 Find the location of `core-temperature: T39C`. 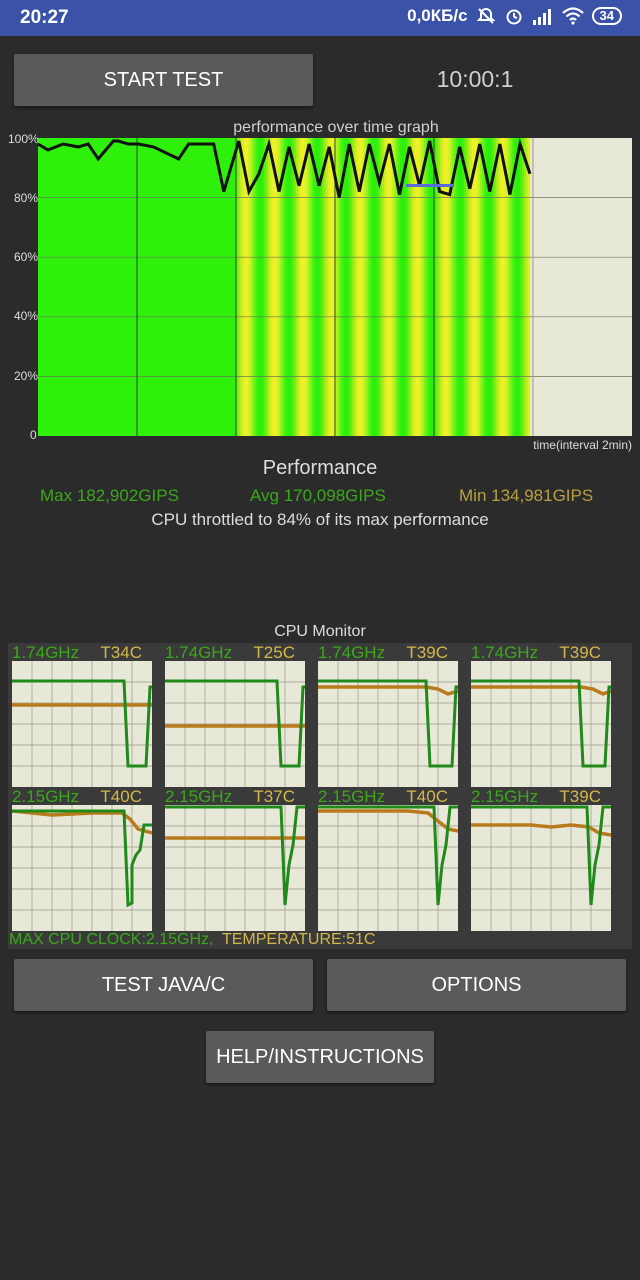

core-temperature: T39C is located at coordinates (427, 652).